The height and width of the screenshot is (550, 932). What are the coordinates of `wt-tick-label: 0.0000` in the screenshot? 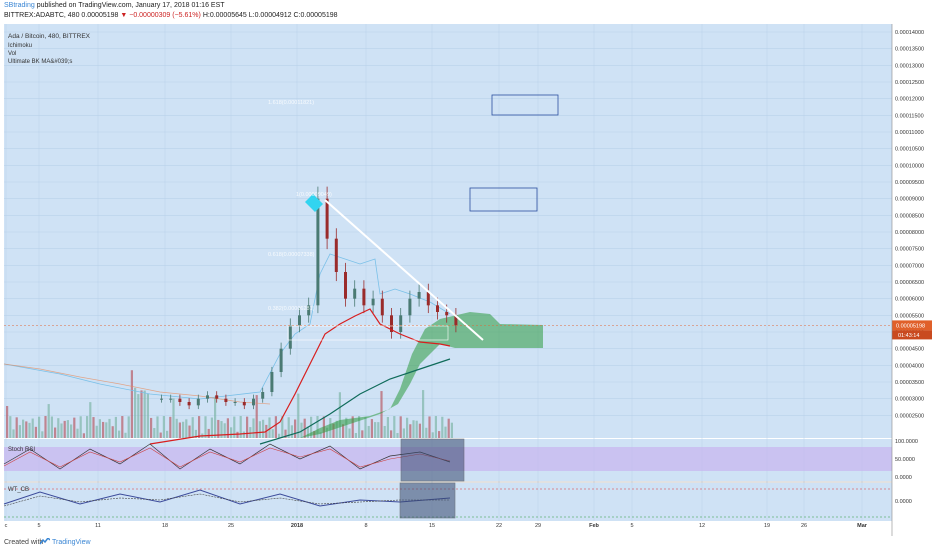 It's located at (903, 502).